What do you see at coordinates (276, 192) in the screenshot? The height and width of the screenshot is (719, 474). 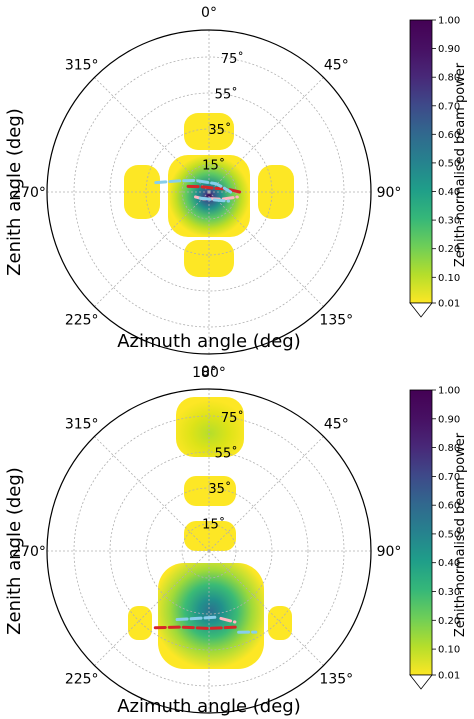 I see `lobe-east` at bounding box center [276, 192].